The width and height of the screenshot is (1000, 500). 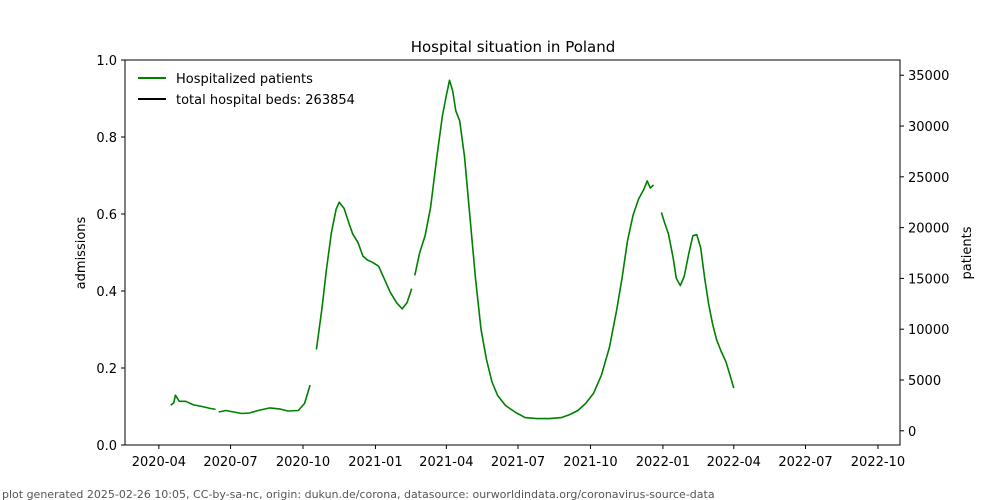 I want to click on y-axis-left-label: admissions, so click(x=81, y=252).